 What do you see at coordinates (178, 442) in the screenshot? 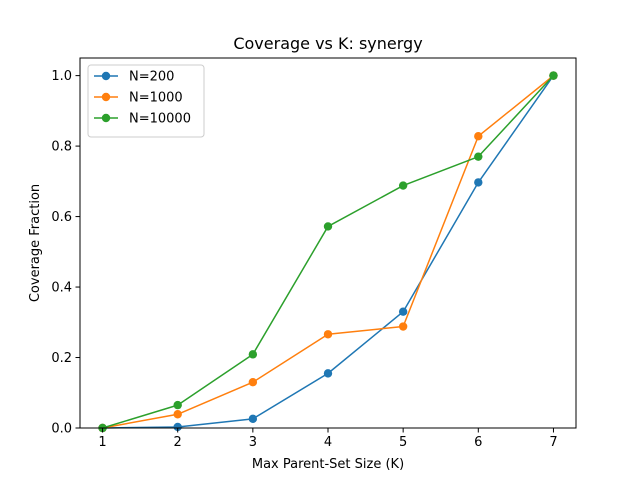
I see `x-tick-label: 2` at bounding box center [178, 442].